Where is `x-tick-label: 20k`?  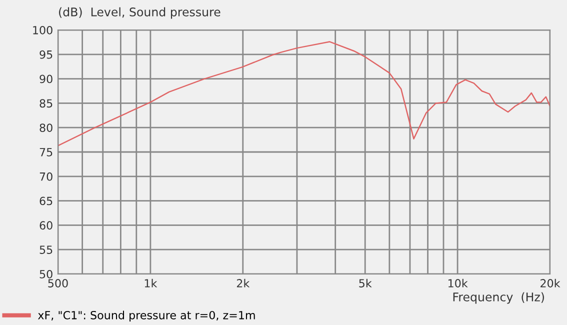 x-tick-label: 20k is located at coordinates (550, 283).